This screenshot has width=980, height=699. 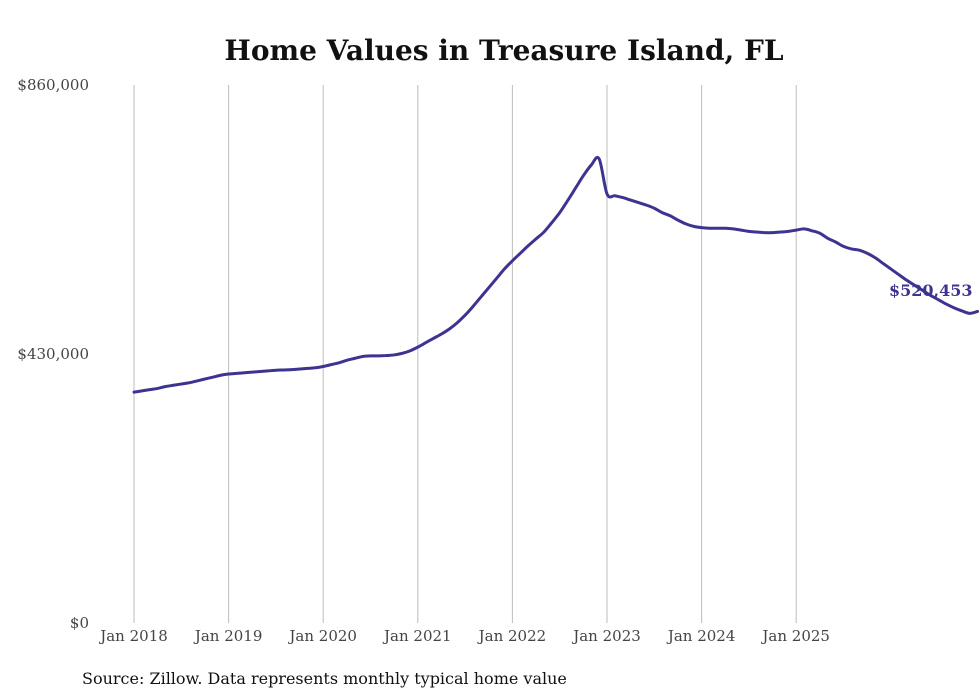 I want to click on y-tick-label: $0, so click(x=79, y=623).